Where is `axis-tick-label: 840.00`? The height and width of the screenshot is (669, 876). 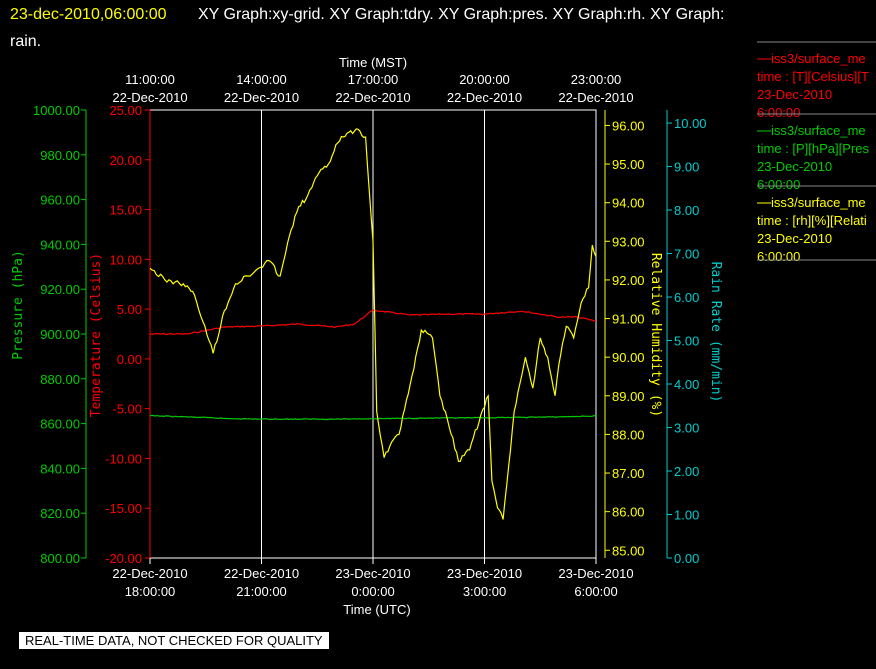
axis-tick-label: 840.00 is located at coordinates (60, 468).